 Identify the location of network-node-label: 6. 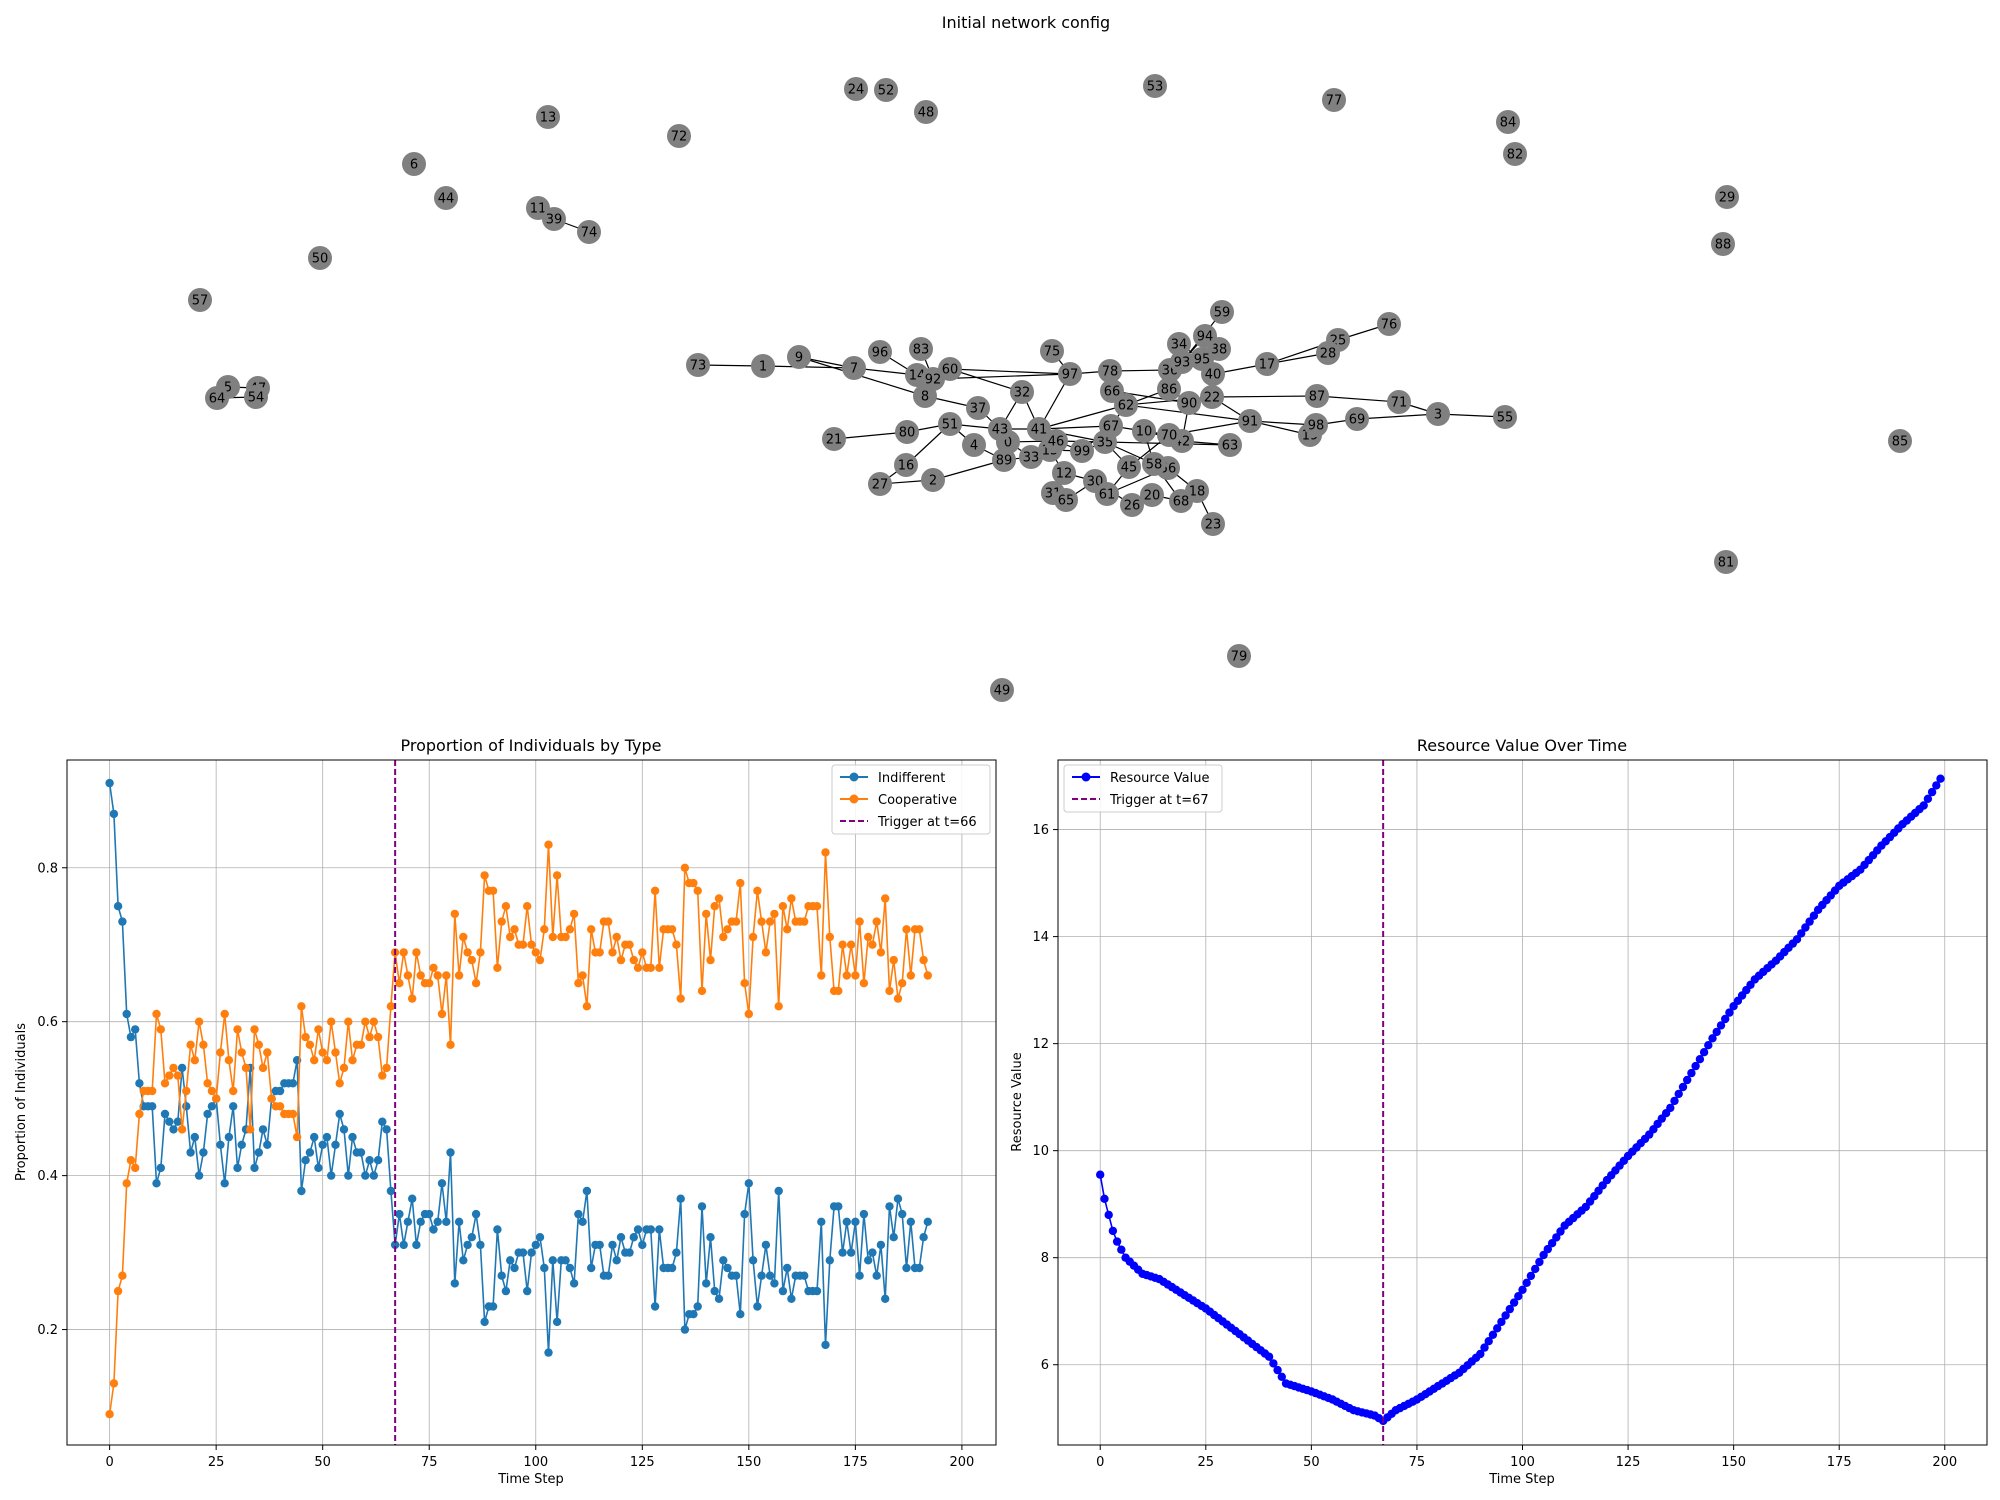
(414, 165).